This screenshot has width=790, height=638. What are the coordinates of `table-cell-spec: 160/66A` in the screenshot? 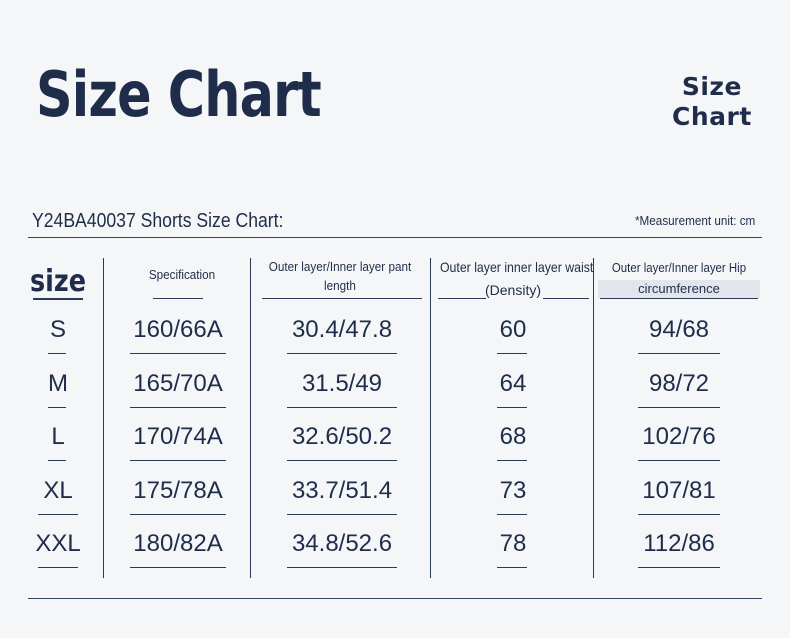 It's located at (178, 329).